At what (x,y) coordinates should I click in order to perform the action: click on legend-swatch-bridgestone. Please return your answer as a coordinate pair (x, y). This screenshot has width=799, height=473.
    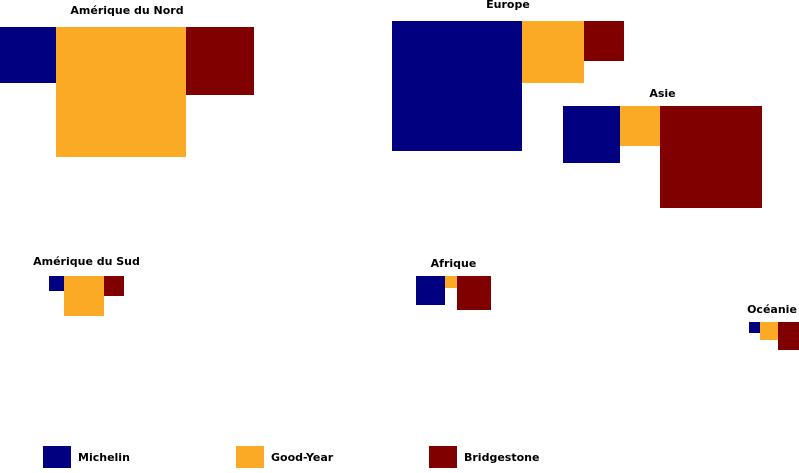
    Looking at the image, I should click on (443, 457).